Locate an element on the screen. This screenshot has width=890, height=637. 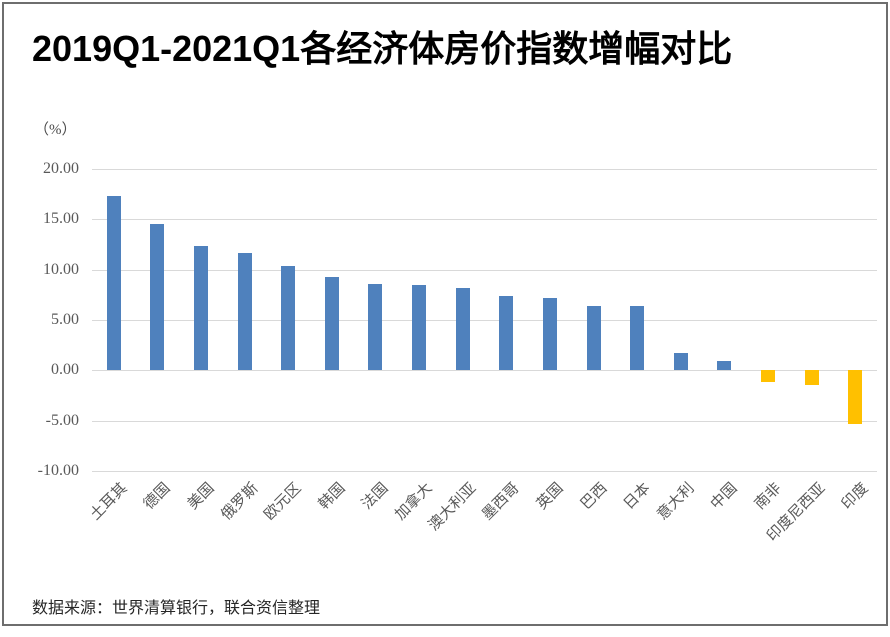
x-tick-label: 韩国 is located at coordinates (332, 496).